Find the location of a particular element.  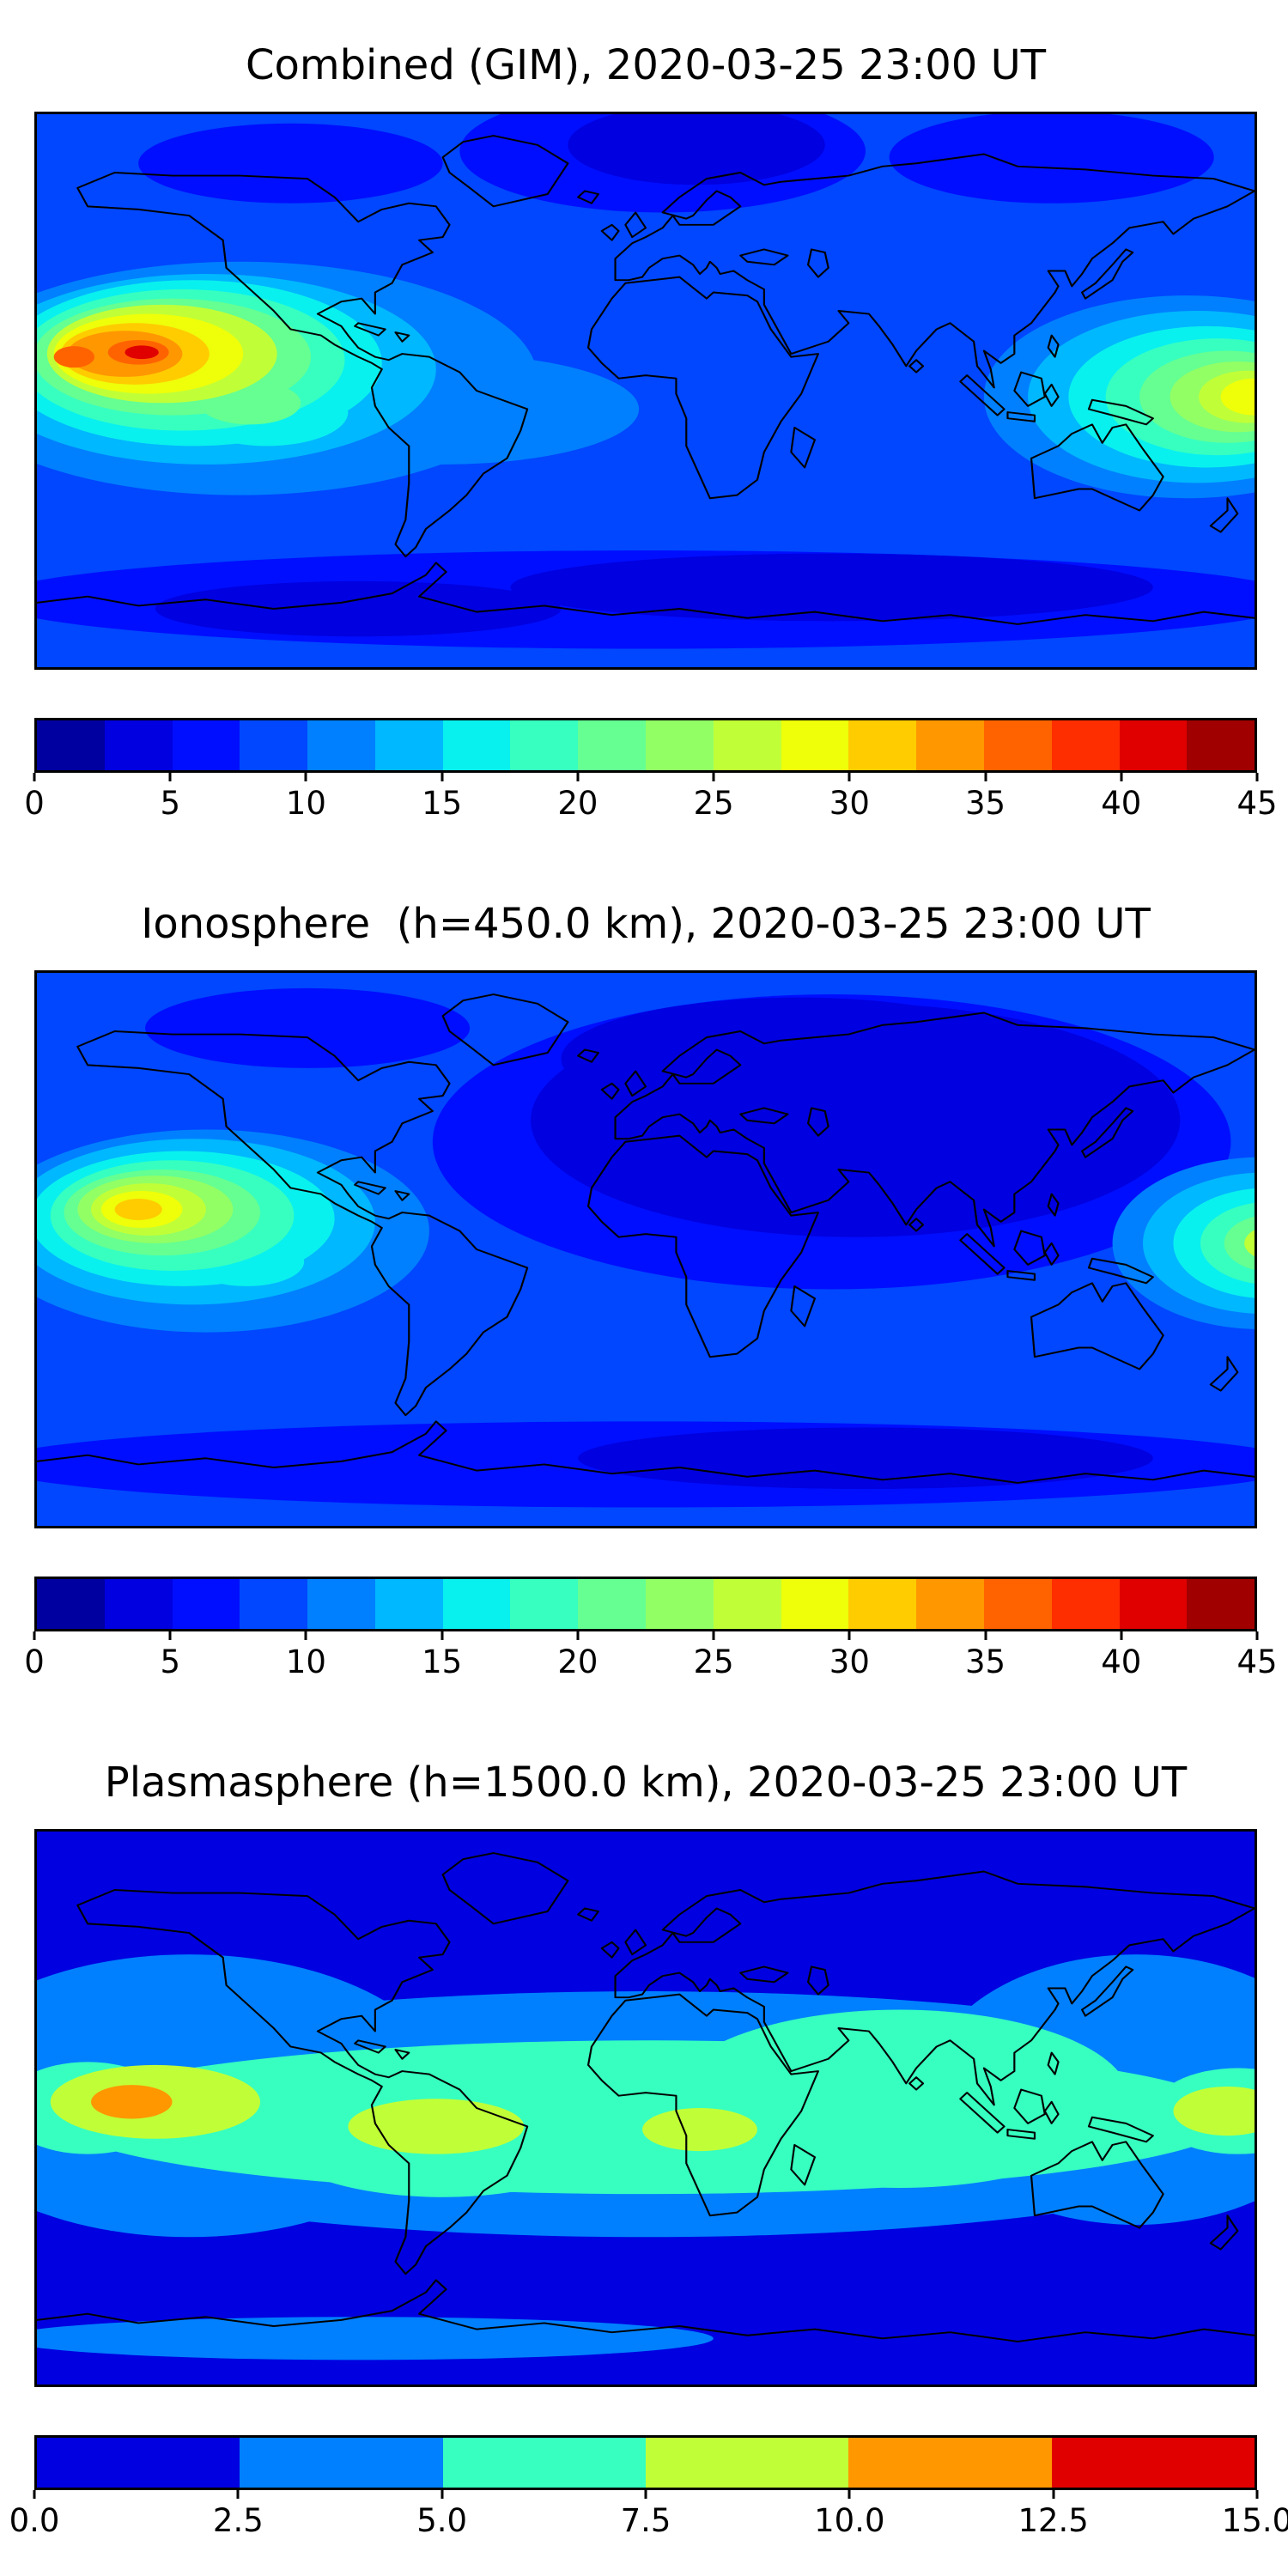

colorbar-tick-label: 0 is located at coordinates (34, 803).